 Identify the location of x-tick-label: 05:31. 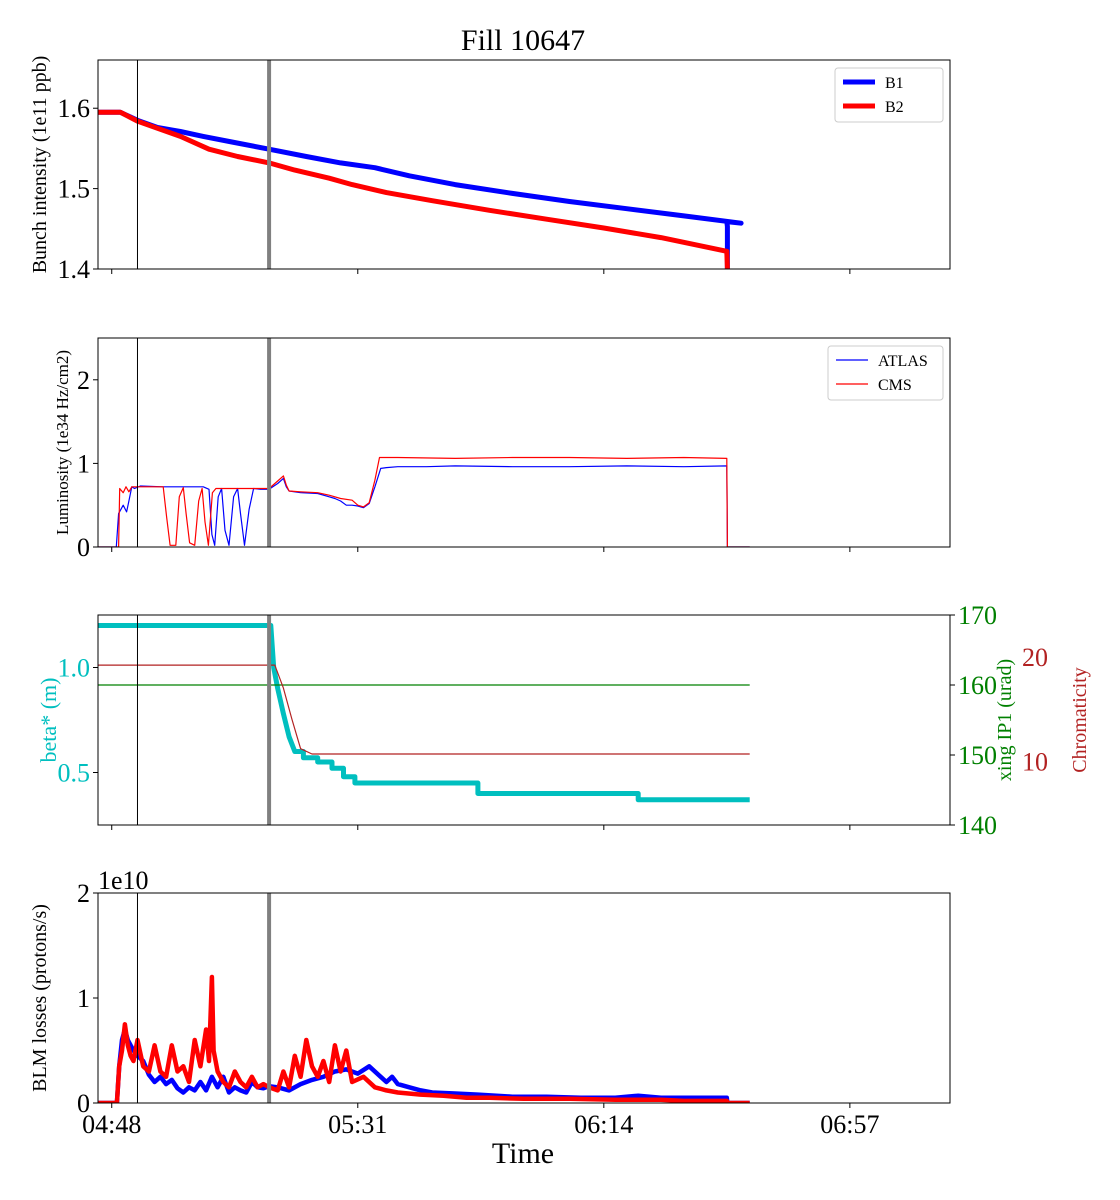
(357, 1124).